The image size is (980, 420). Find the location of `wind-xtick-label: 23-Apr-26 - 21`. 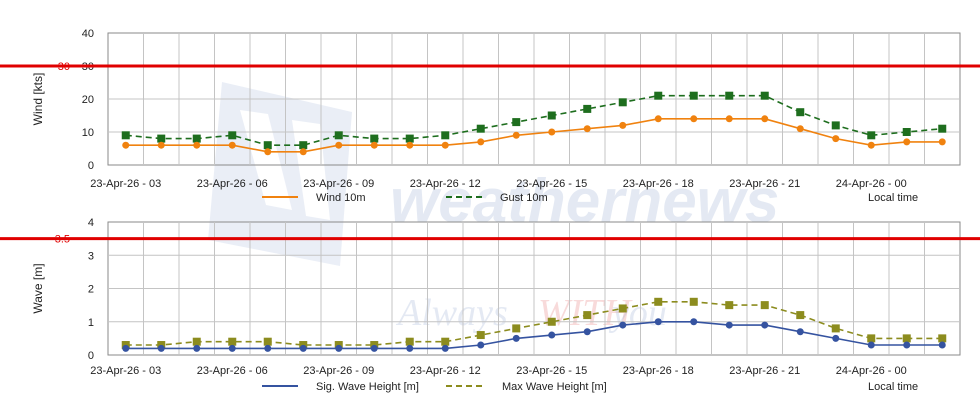

wind-xtick-label: 23-Apr-26 - 21 is located at coordinates (764, 184).